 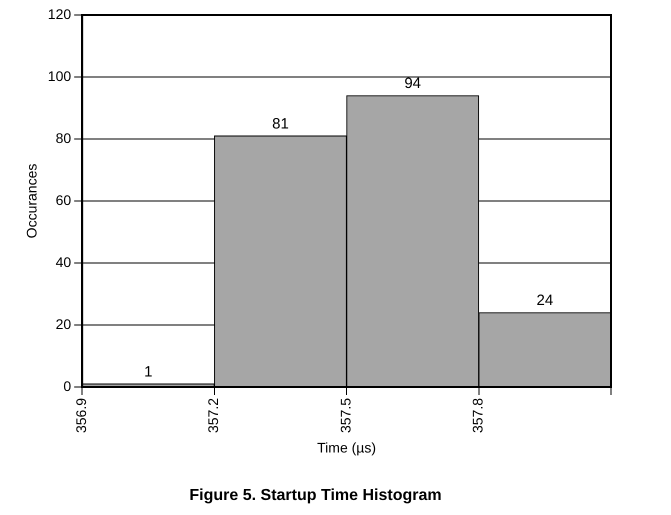 What do you see at coordinates (60, 76) in the screenshot?
I see `y-tick-label: 100` at bounding box center [60, 76].